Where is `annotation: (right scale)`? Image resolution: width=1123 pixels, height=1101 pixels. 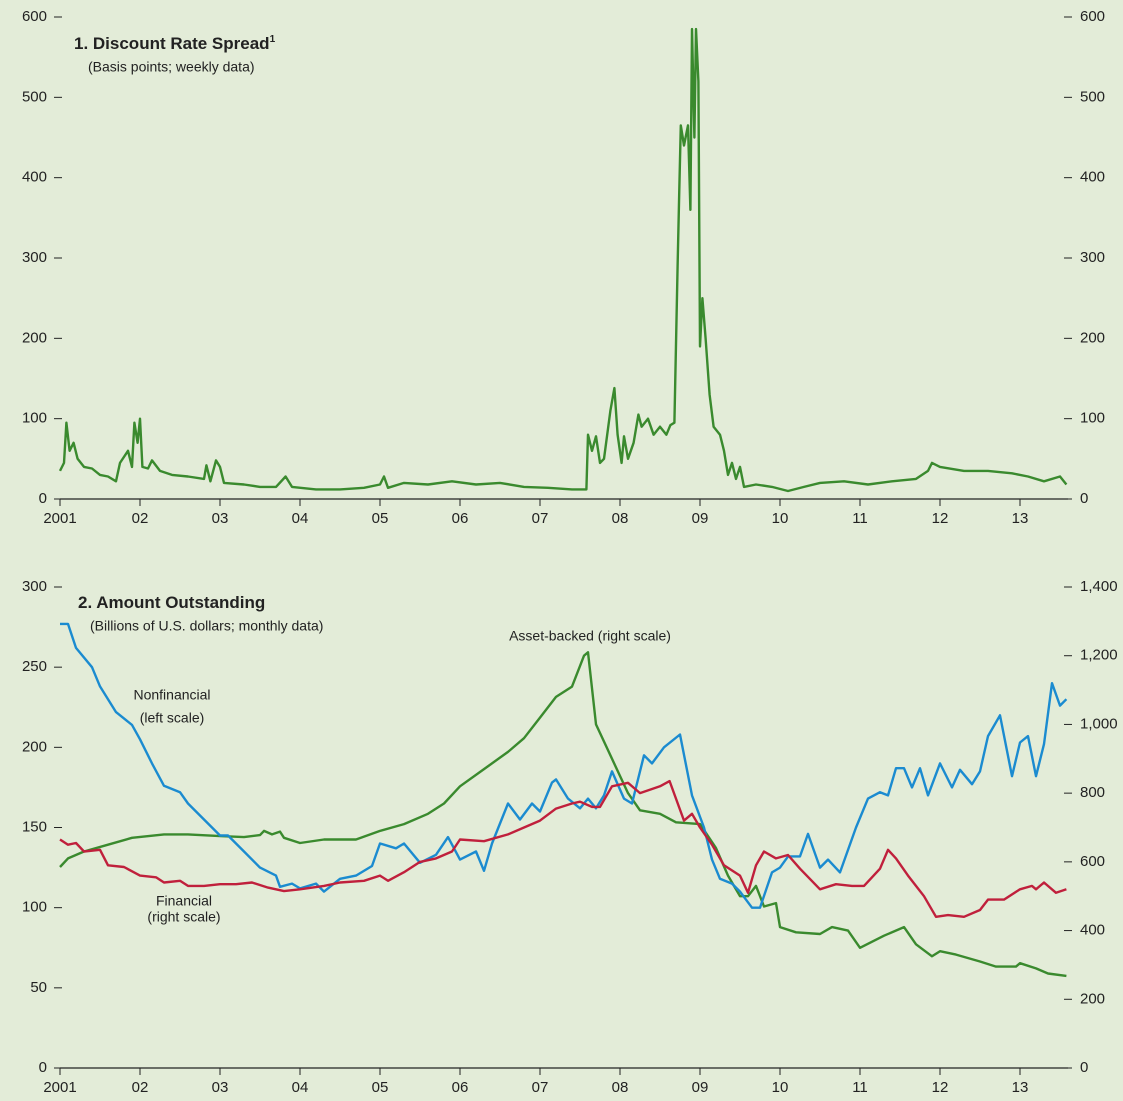
annotation: (right scale) is located at coordinates (183, 917).